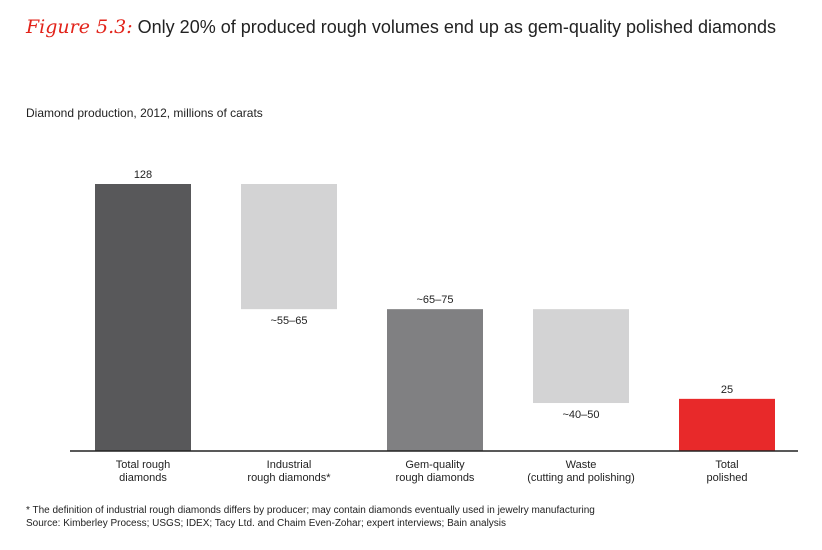  What do you see at coordinates (289, 471) in the screenshot?
I see `x-tick-label-industrial: Industrial rough diamonds*` at bounding box center [289, 471].